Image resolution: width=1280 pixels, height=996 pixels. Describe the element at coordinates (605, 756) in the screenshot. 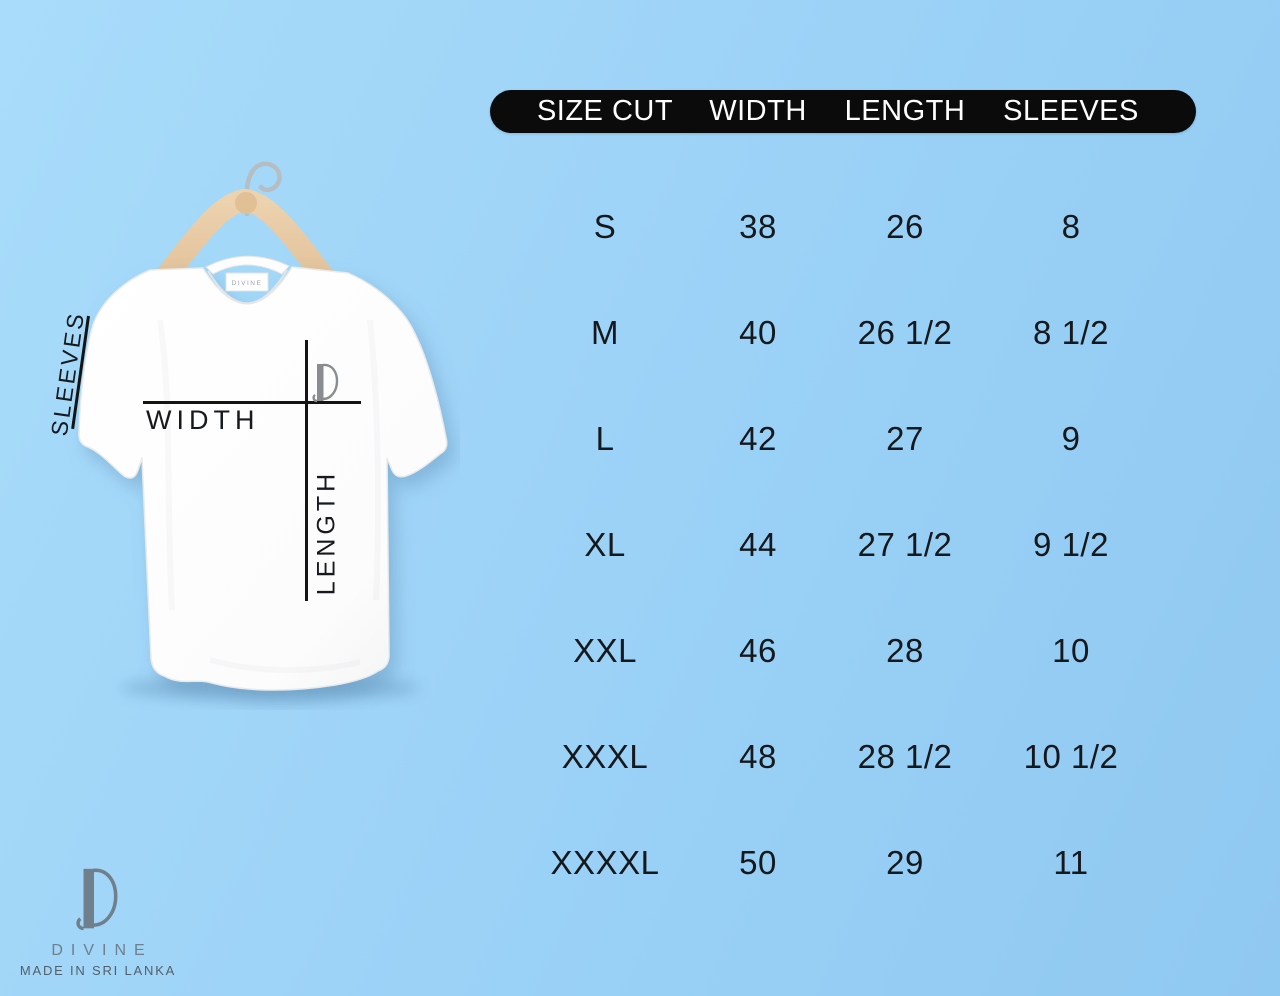

I see `size-value: XXXL` at that location.